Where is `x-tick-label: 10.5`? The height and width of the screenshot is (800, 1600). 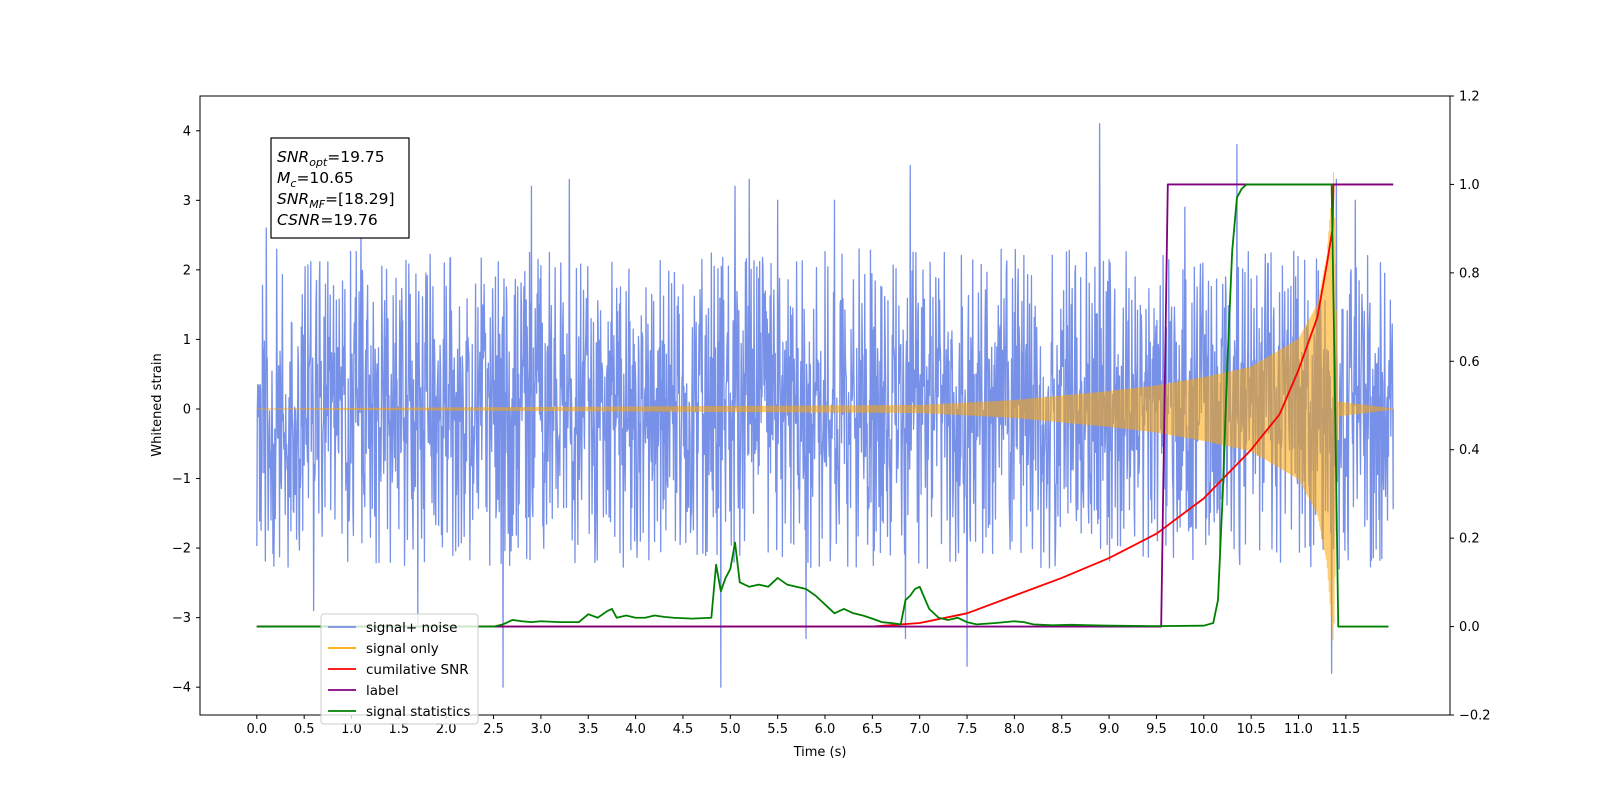
x-tick-label: 10.5 is located at coordinates (1251, 729).